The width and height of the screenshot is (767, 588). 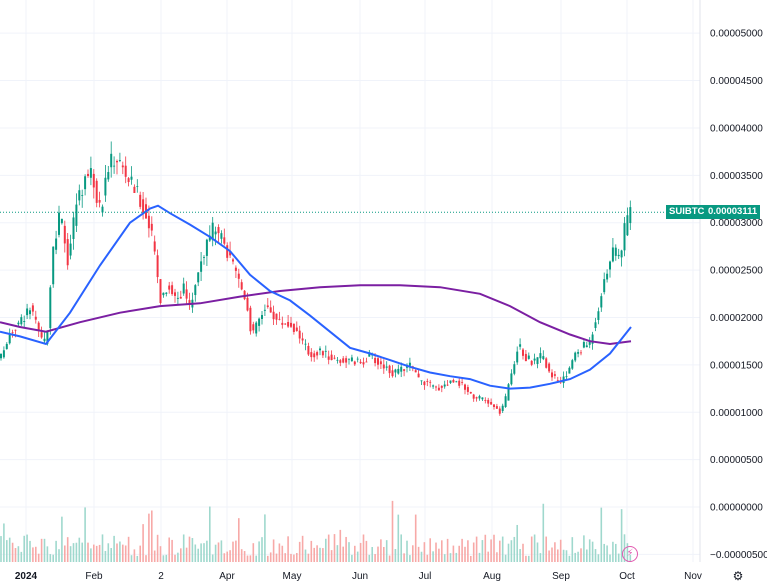 I want to click on x-tick-label: 2, so click(x=161, y=576).